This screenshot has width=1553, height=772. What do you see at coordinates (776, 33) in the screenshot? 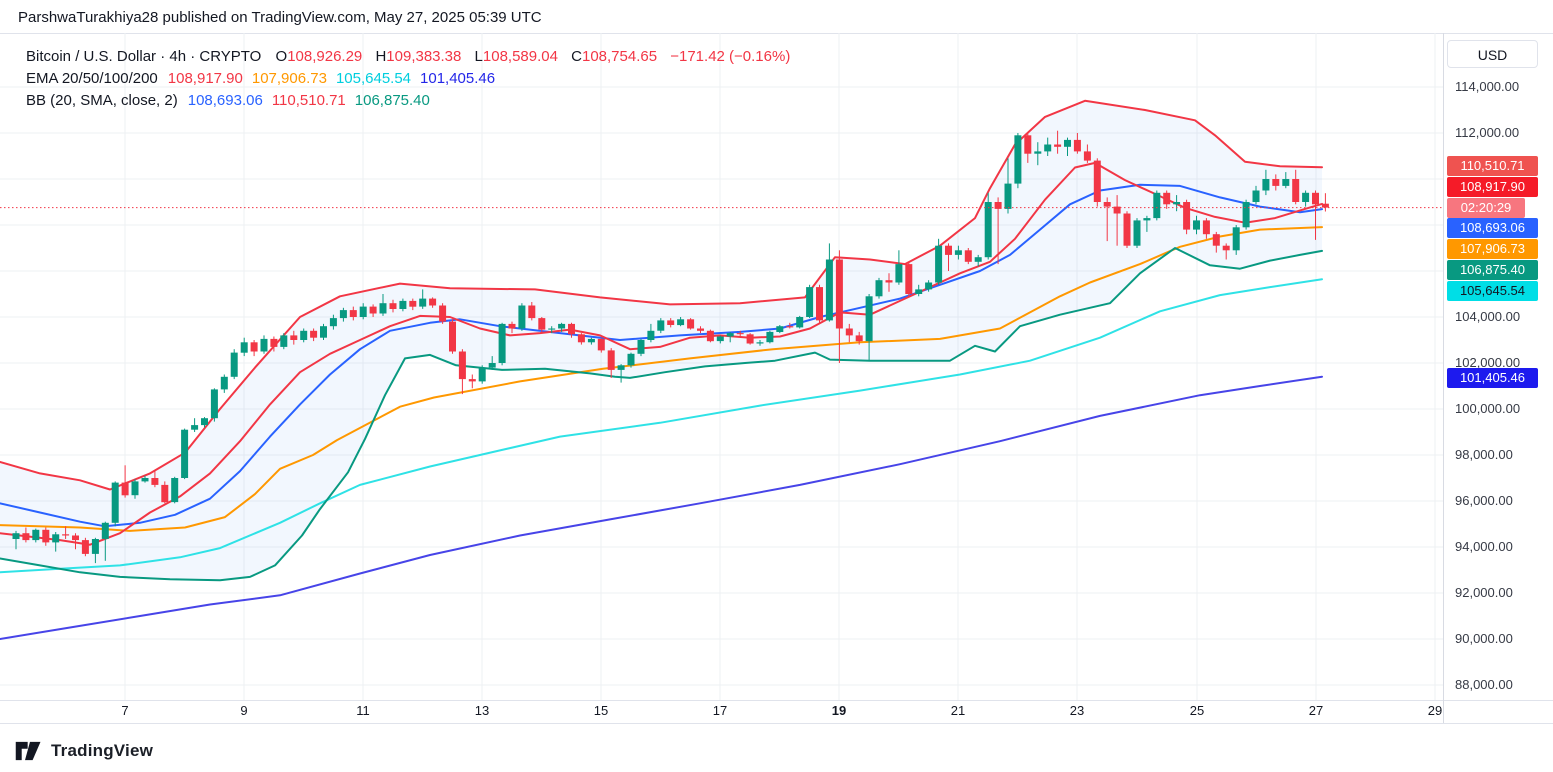
I see `header-divider` at bounding box center [776, 33].